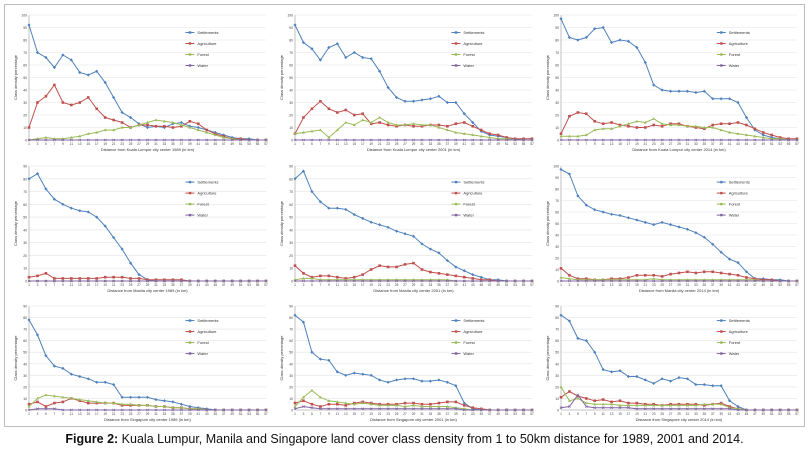  Describe the element at coordinates (456, 285) in the screenshot. I see `x-tick-label: 39` at that location.